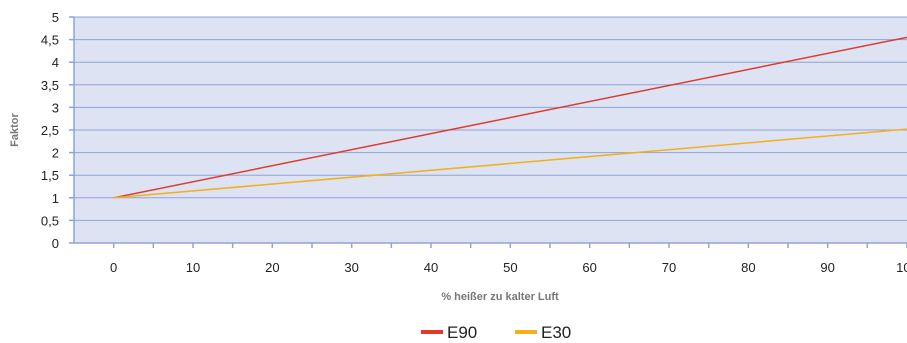 Image resolution: width=907 pixels, height=343 pixels. What do you see at coordinates (50, 220) in the screenshot?
I see `y-tick-label: 0,5` at bounding box center [50, 220].